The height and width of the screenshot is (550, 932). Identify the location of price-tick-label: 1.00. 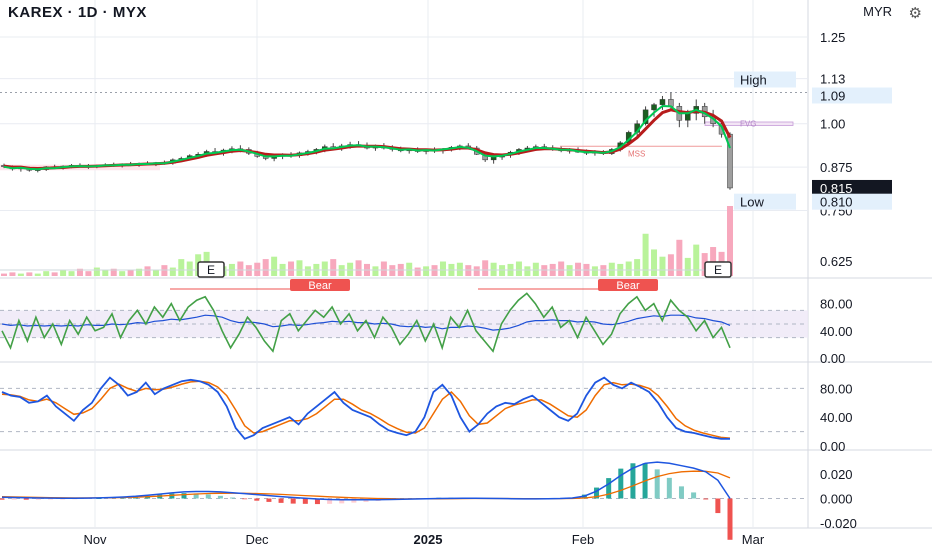
(832, 124).